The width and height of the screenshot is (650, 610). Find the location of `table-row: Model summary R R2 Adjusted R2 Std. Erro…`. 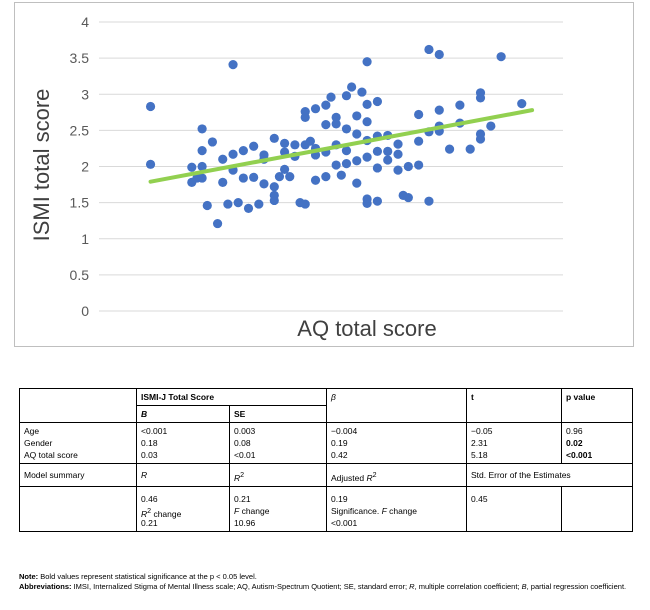

table-row: Model summary R R2 Adjusted R2 Std. Erro… is located at coordinates (326, 475).